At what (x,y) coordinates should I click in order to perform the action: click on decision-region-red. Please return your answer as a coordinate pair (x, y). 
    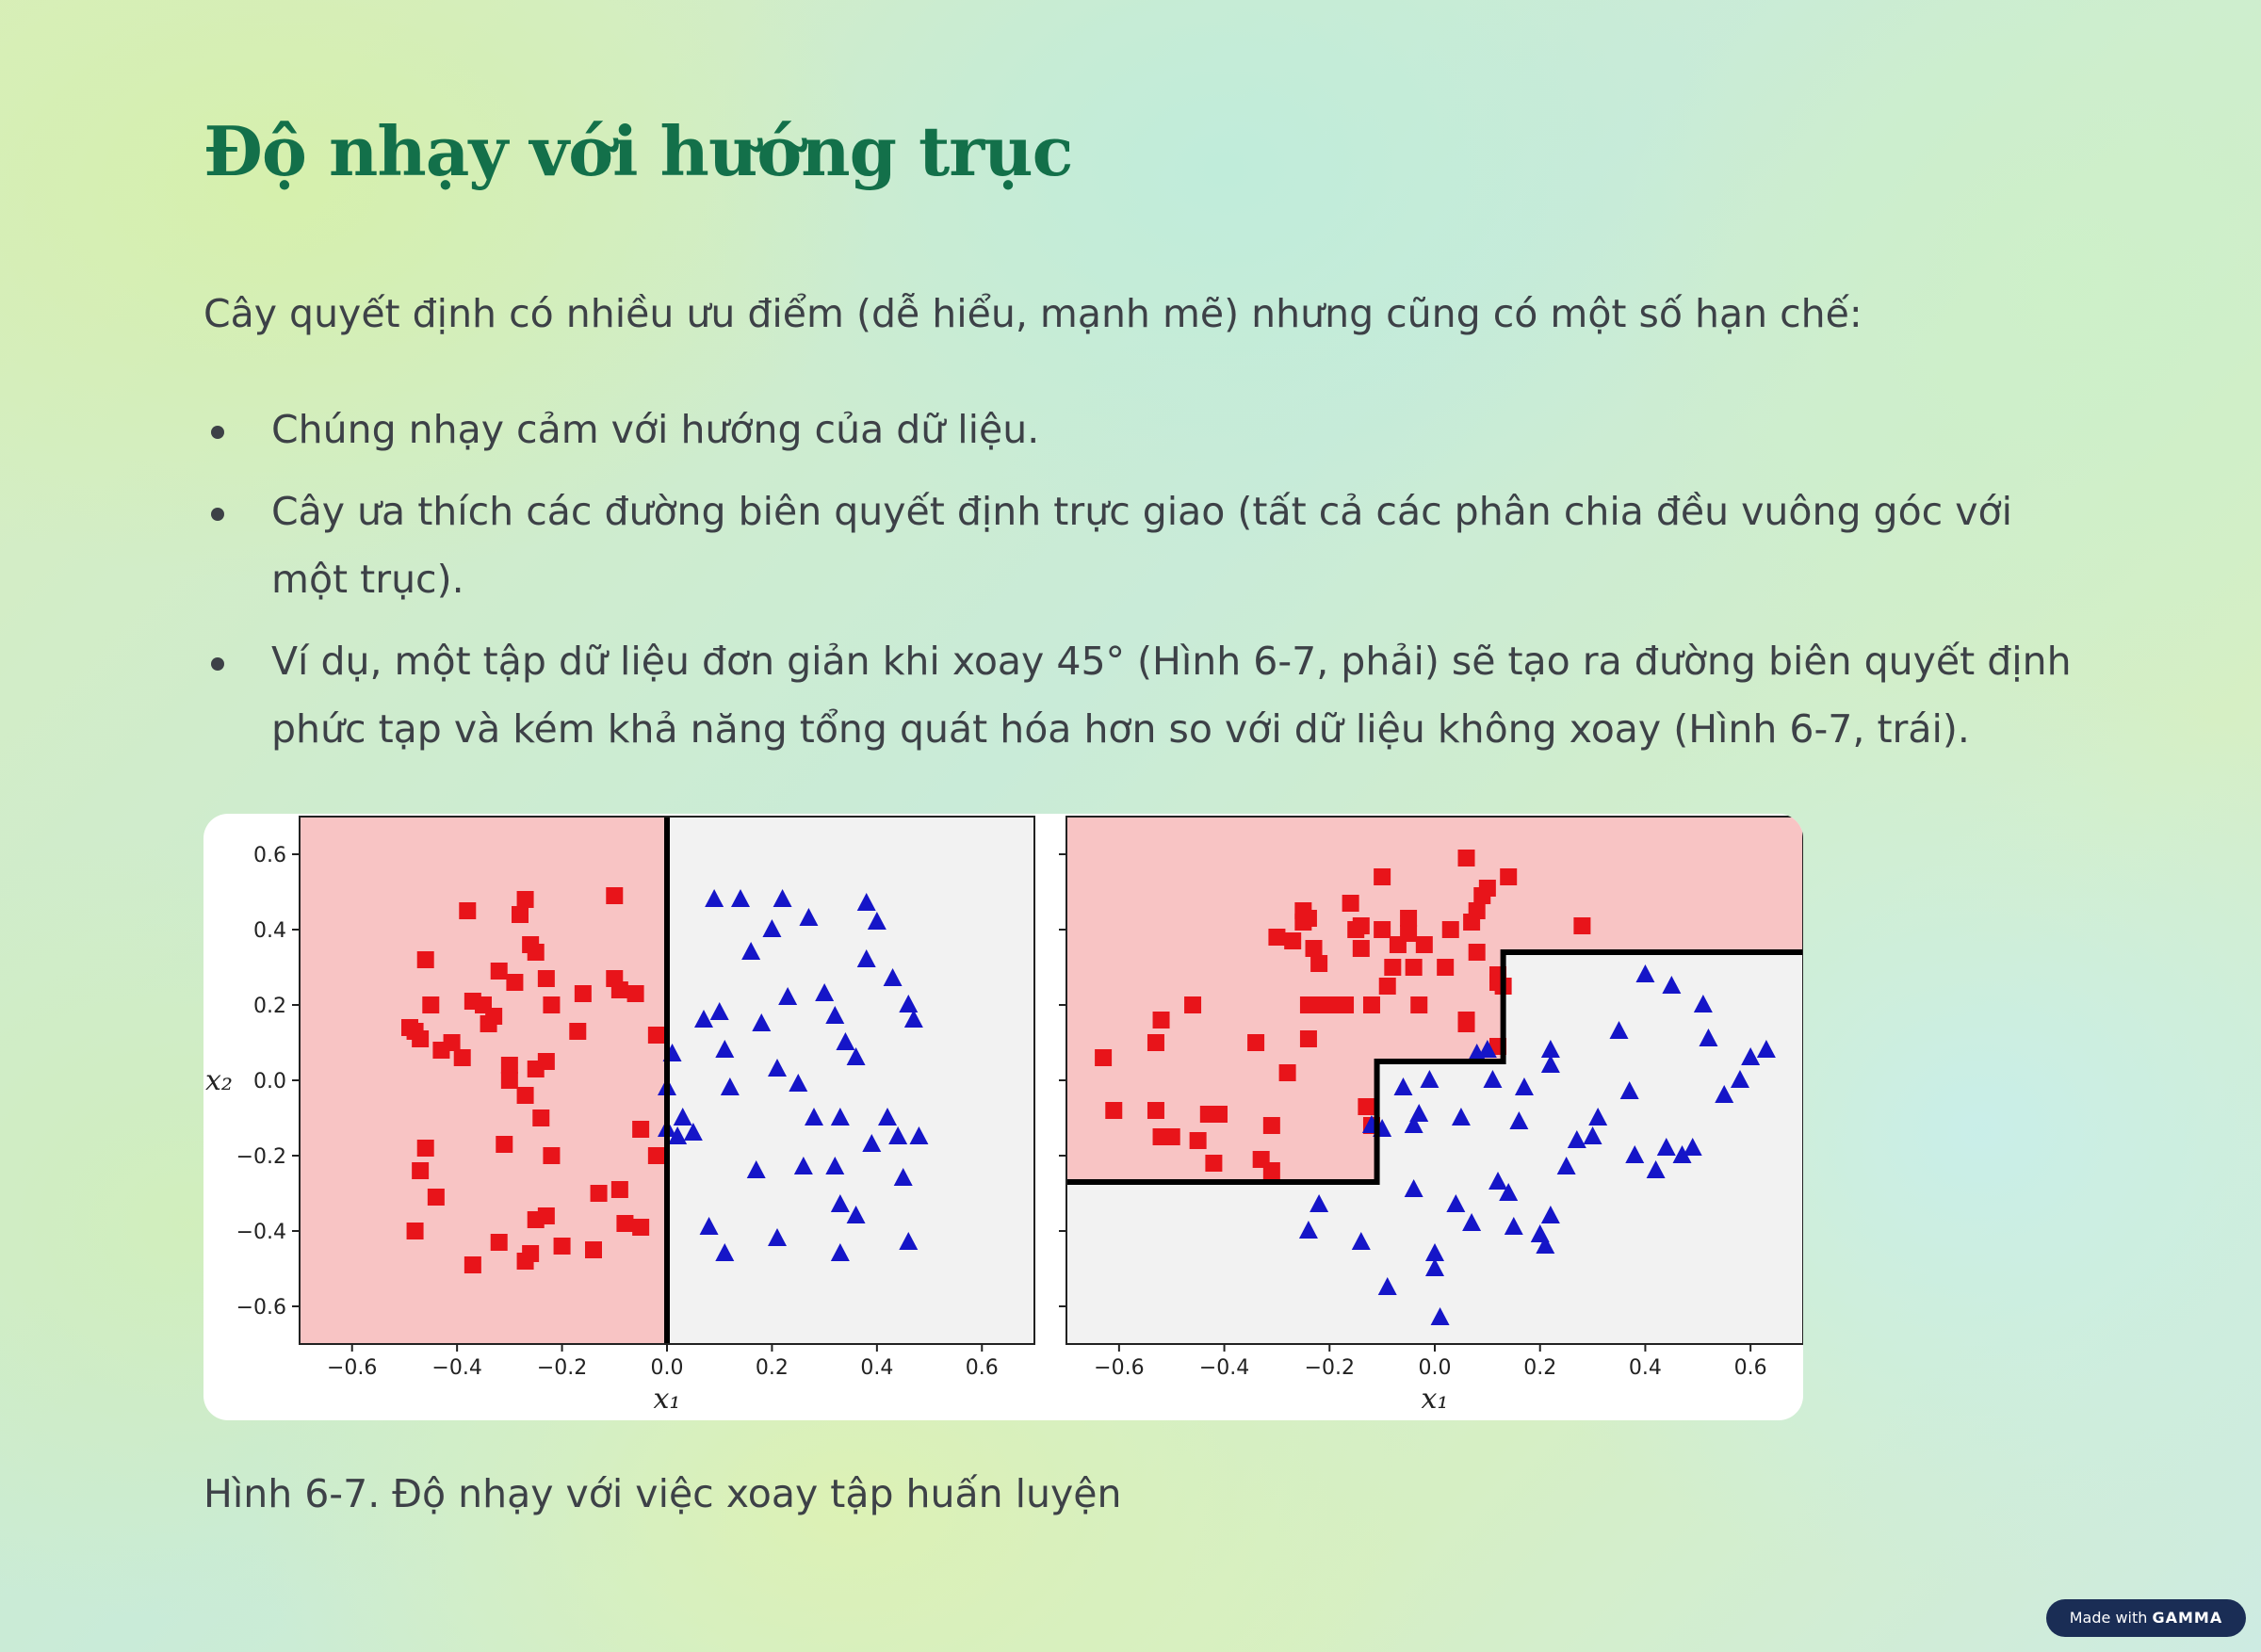
    Looking at the image, I should click on (1434, 999).